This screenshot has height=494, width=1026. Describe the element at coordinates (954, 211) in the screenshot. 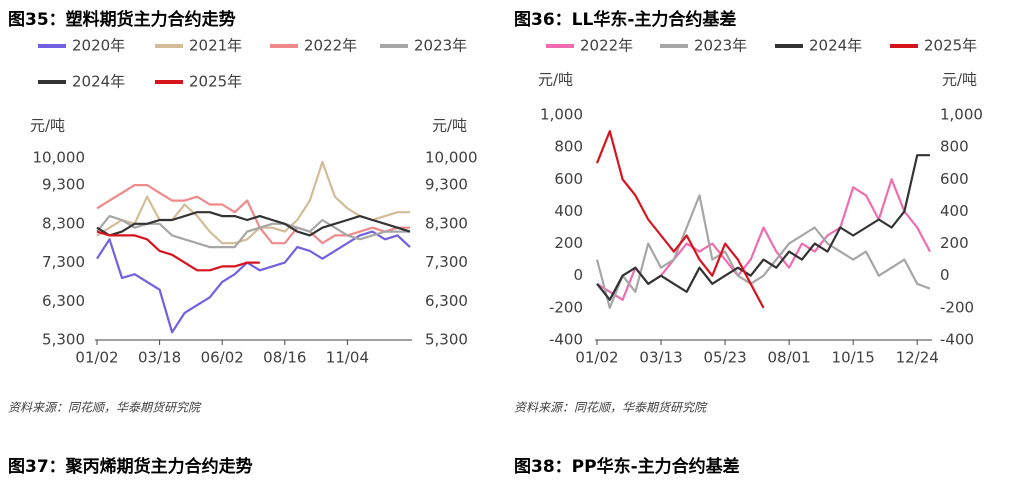

I see `y2-tick-label: 400` at that location.